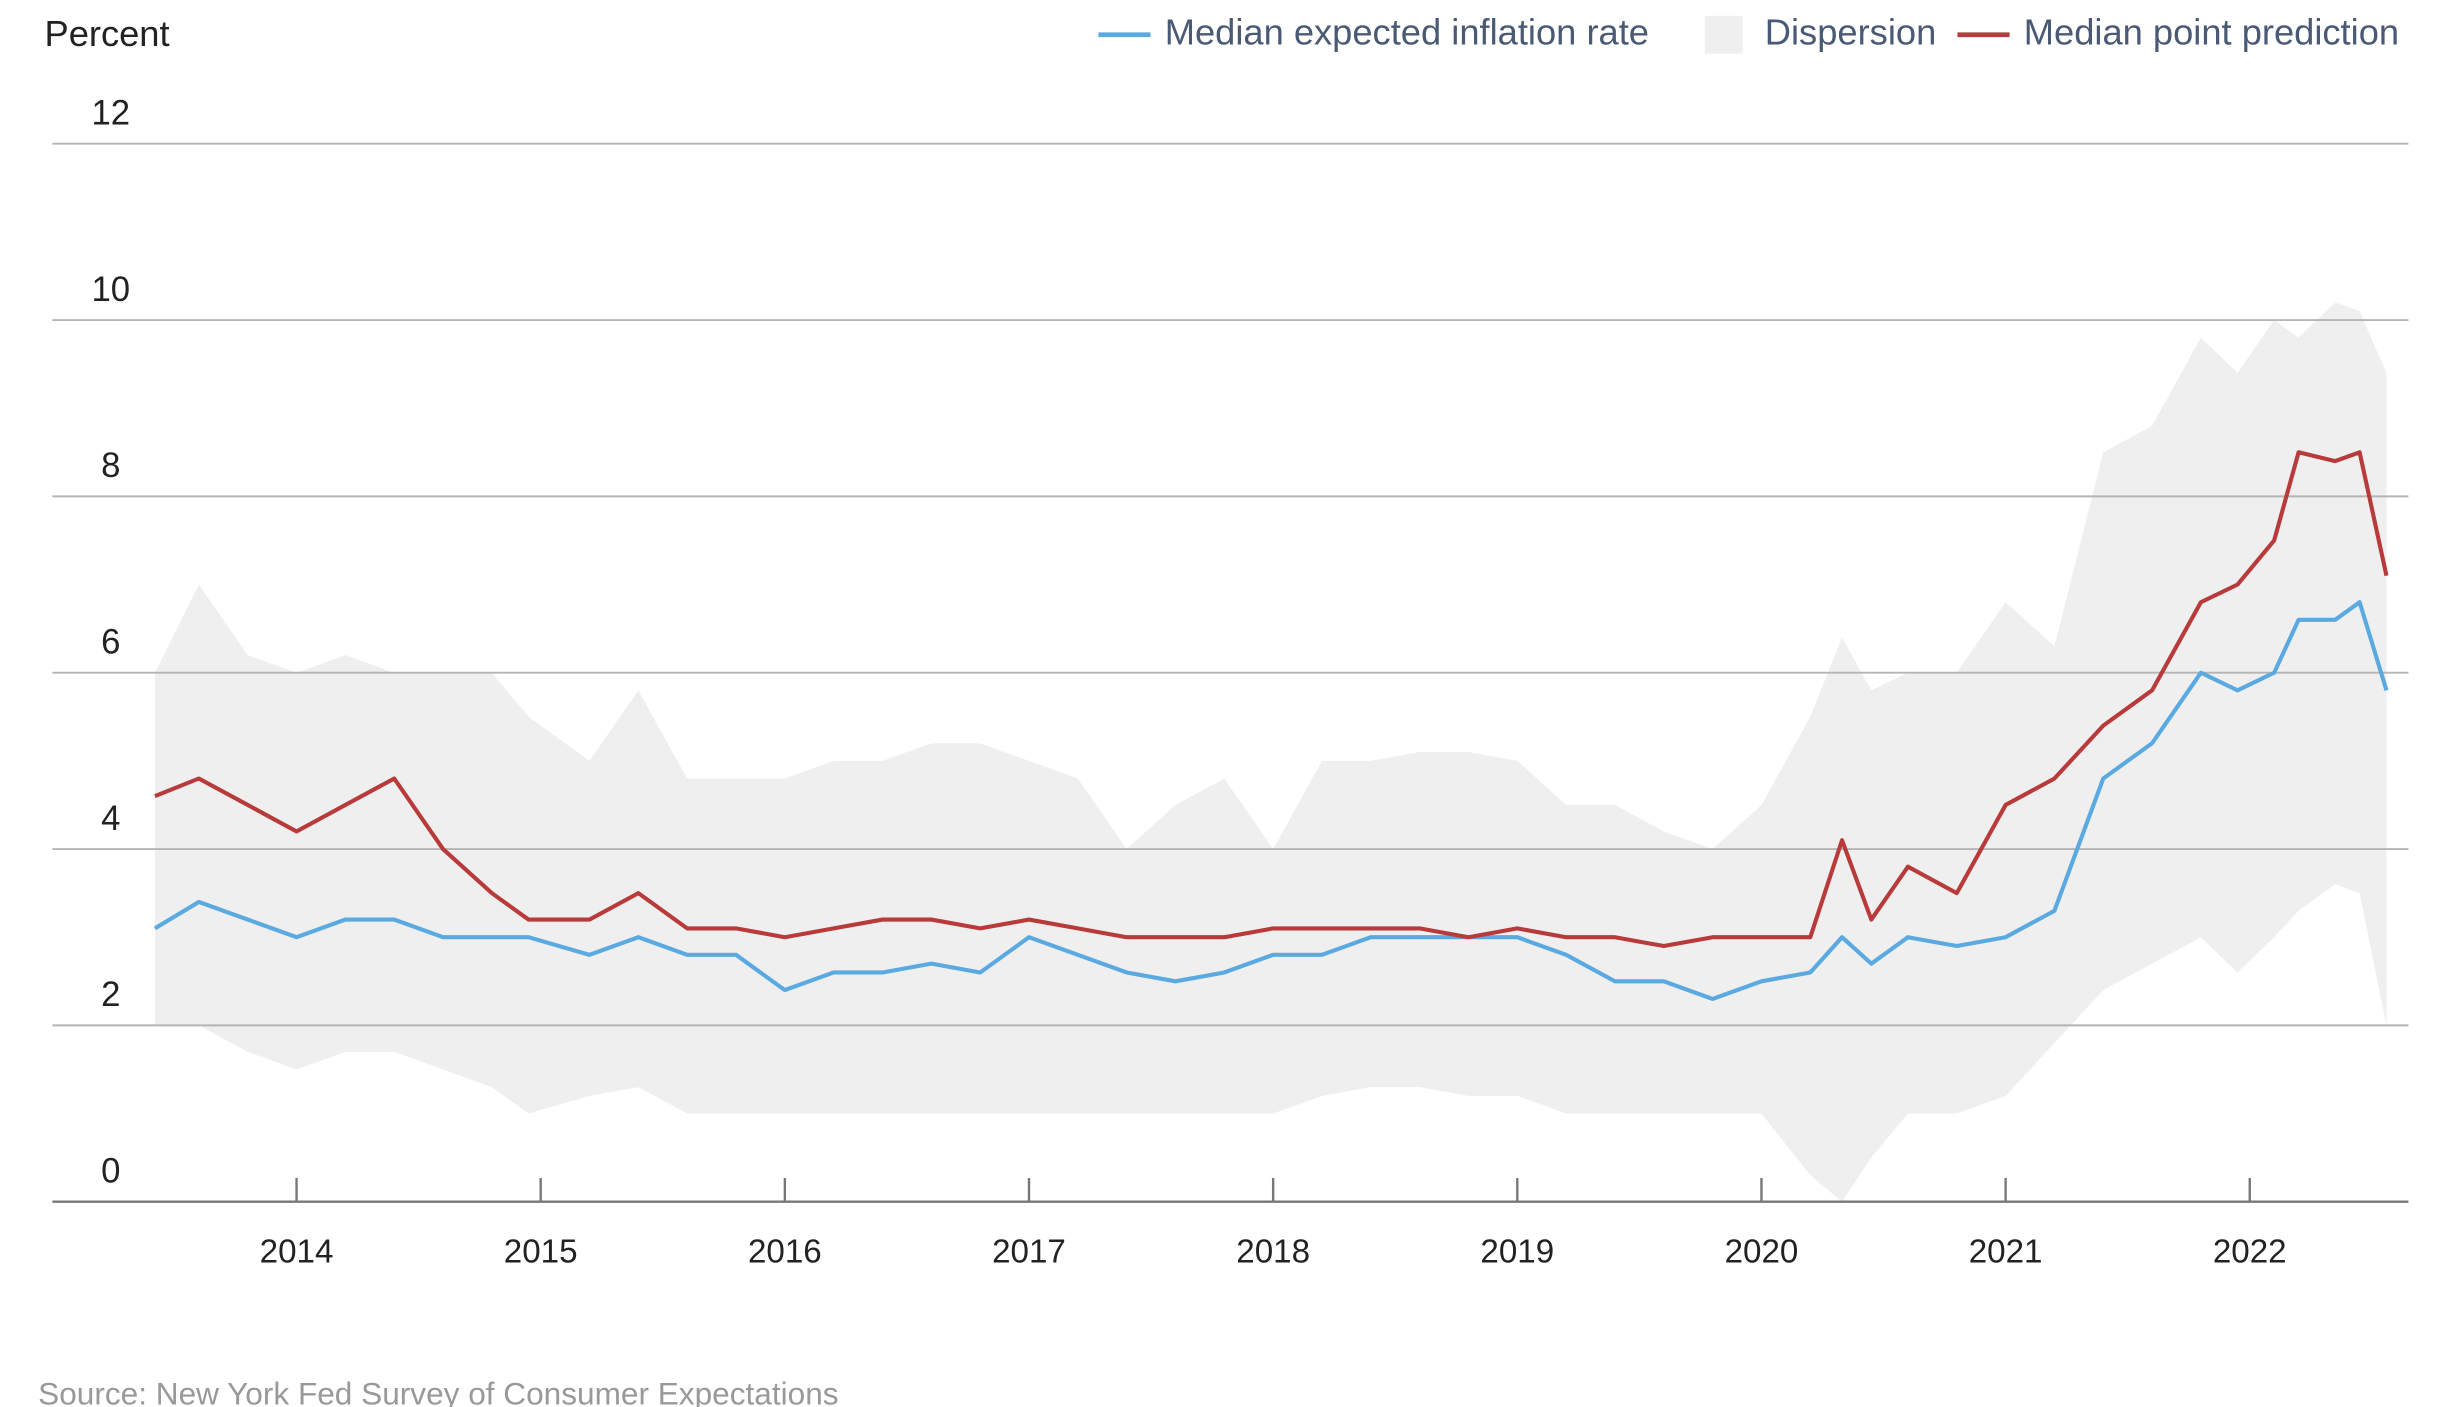 The width and height of the screenshot is (2464, 1407). I want to click on x-tick-label: 2022, so click(2250, 1252).